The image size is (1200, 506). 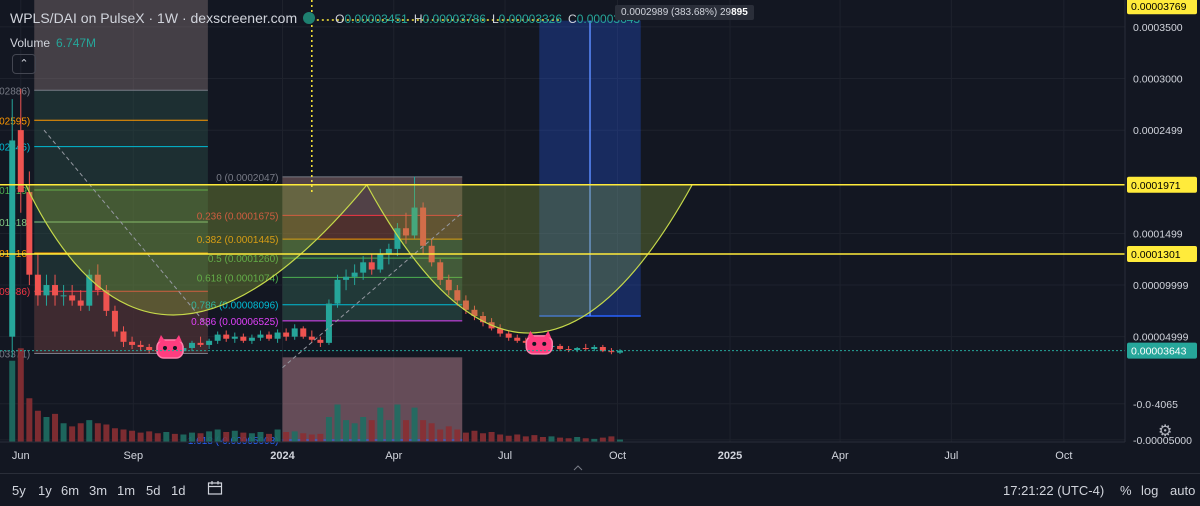 I want to click on price-tick-label: -0.00005000, so click(x=1162, y=441).